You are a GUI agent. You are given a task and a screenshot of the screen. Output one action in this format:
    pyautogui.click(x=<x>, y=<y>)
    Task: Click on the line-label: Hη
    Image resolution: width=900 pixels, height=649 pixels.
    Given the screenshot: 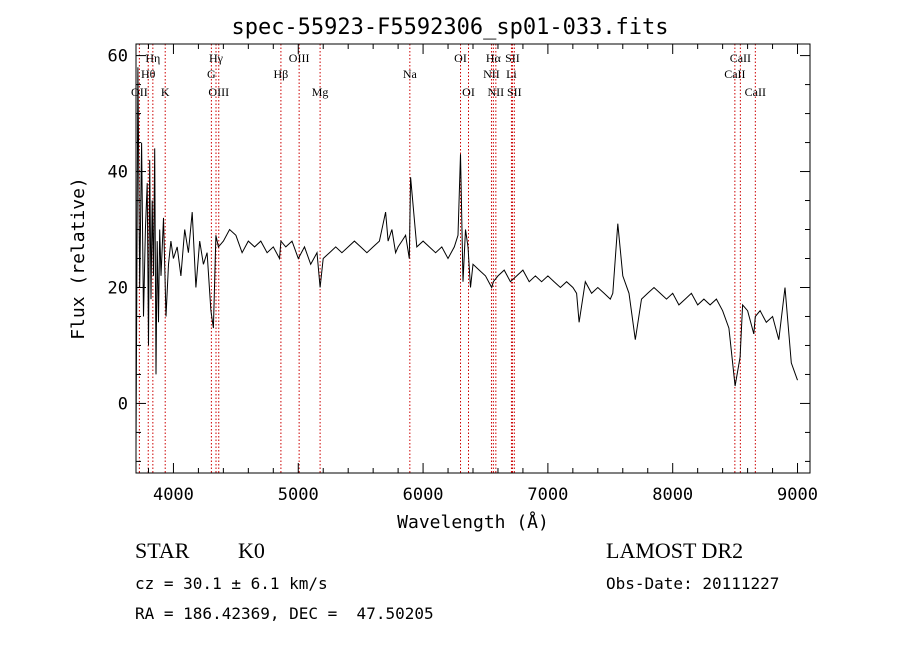 What is the action you would take?
    pyautogui.click(x=152, y=58)
    